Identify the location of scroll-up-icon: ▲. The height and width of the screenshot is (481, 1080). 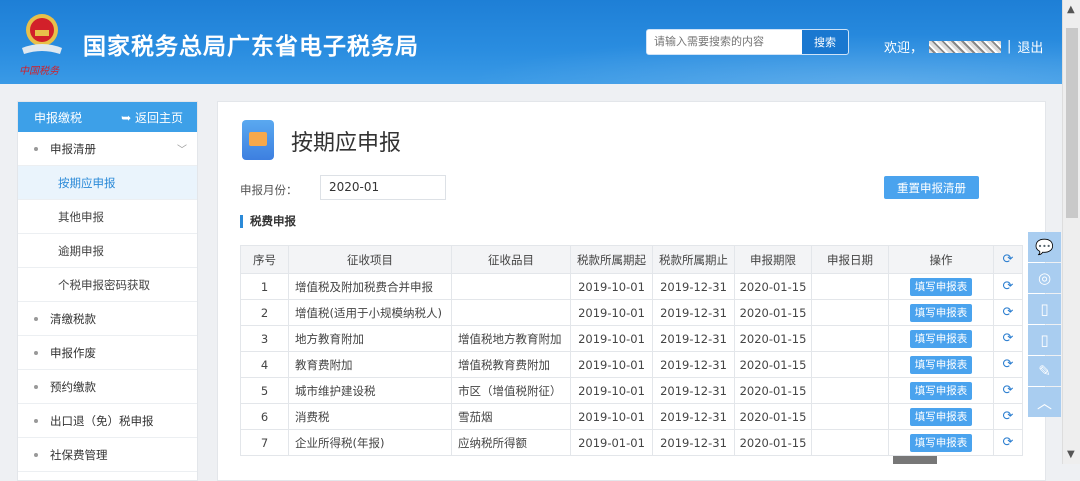
(1071, 9).